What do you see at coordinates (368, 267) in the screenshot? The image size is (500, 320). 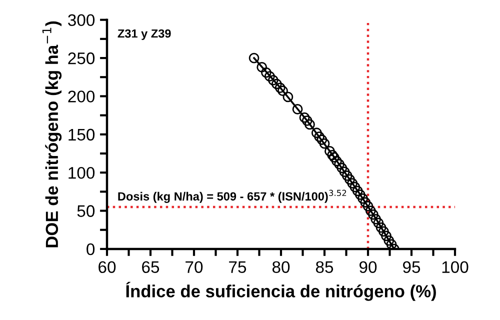 I see `x-tick-label: 90` at bounding box center [368, 267].